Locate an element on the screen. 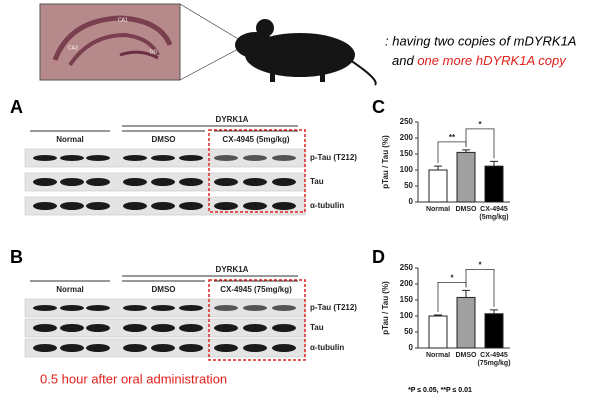 The height and width of the screenshot is (401, 600). brain-image is located at coordinates (110, 42).